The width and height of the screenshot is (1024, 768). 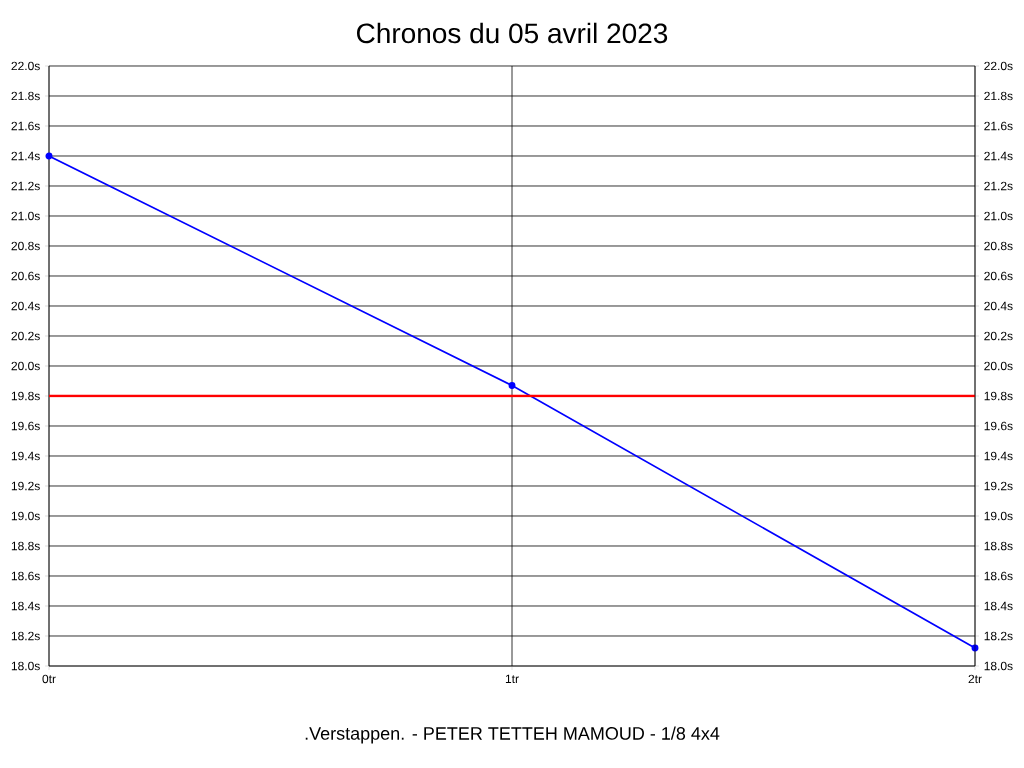 What do you see at coordinates (25, 426) in the screenshot?
I see `y-tick-label: 19.6s` at bounding box center [25, 426].